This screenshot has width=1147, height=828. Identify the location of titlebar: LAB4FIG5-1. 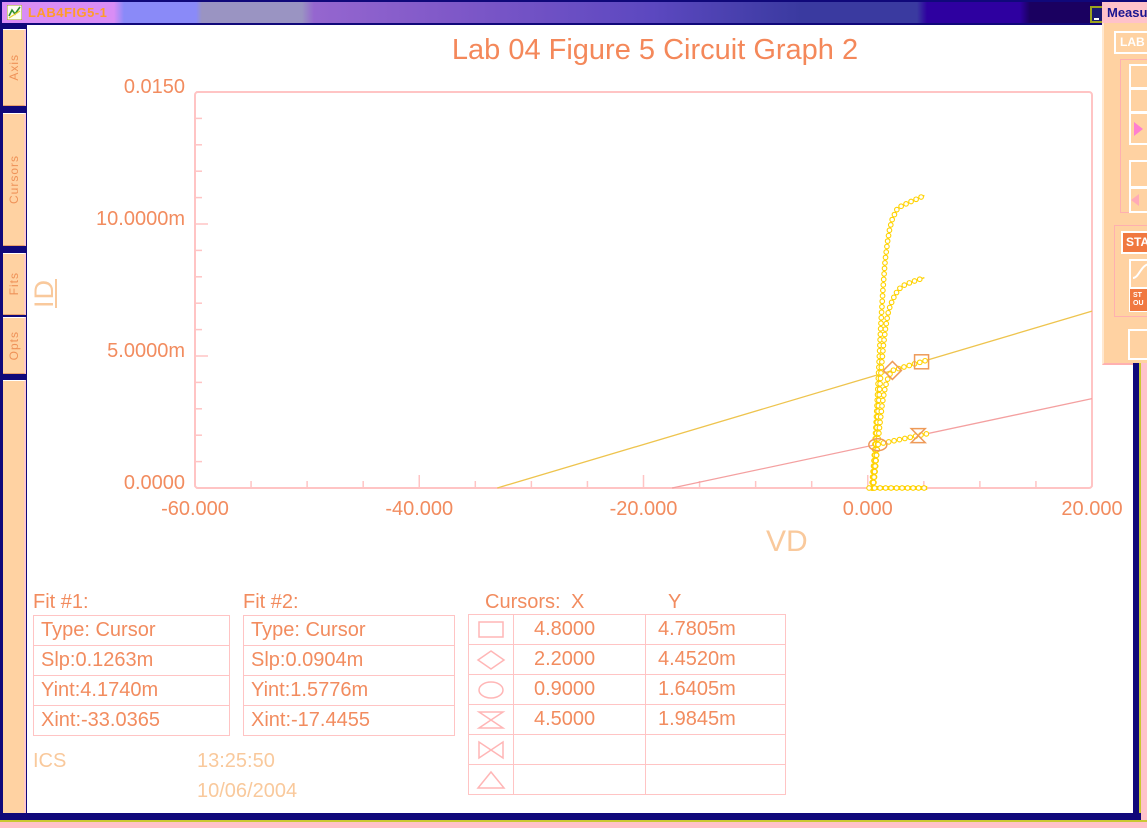
(553, 13).